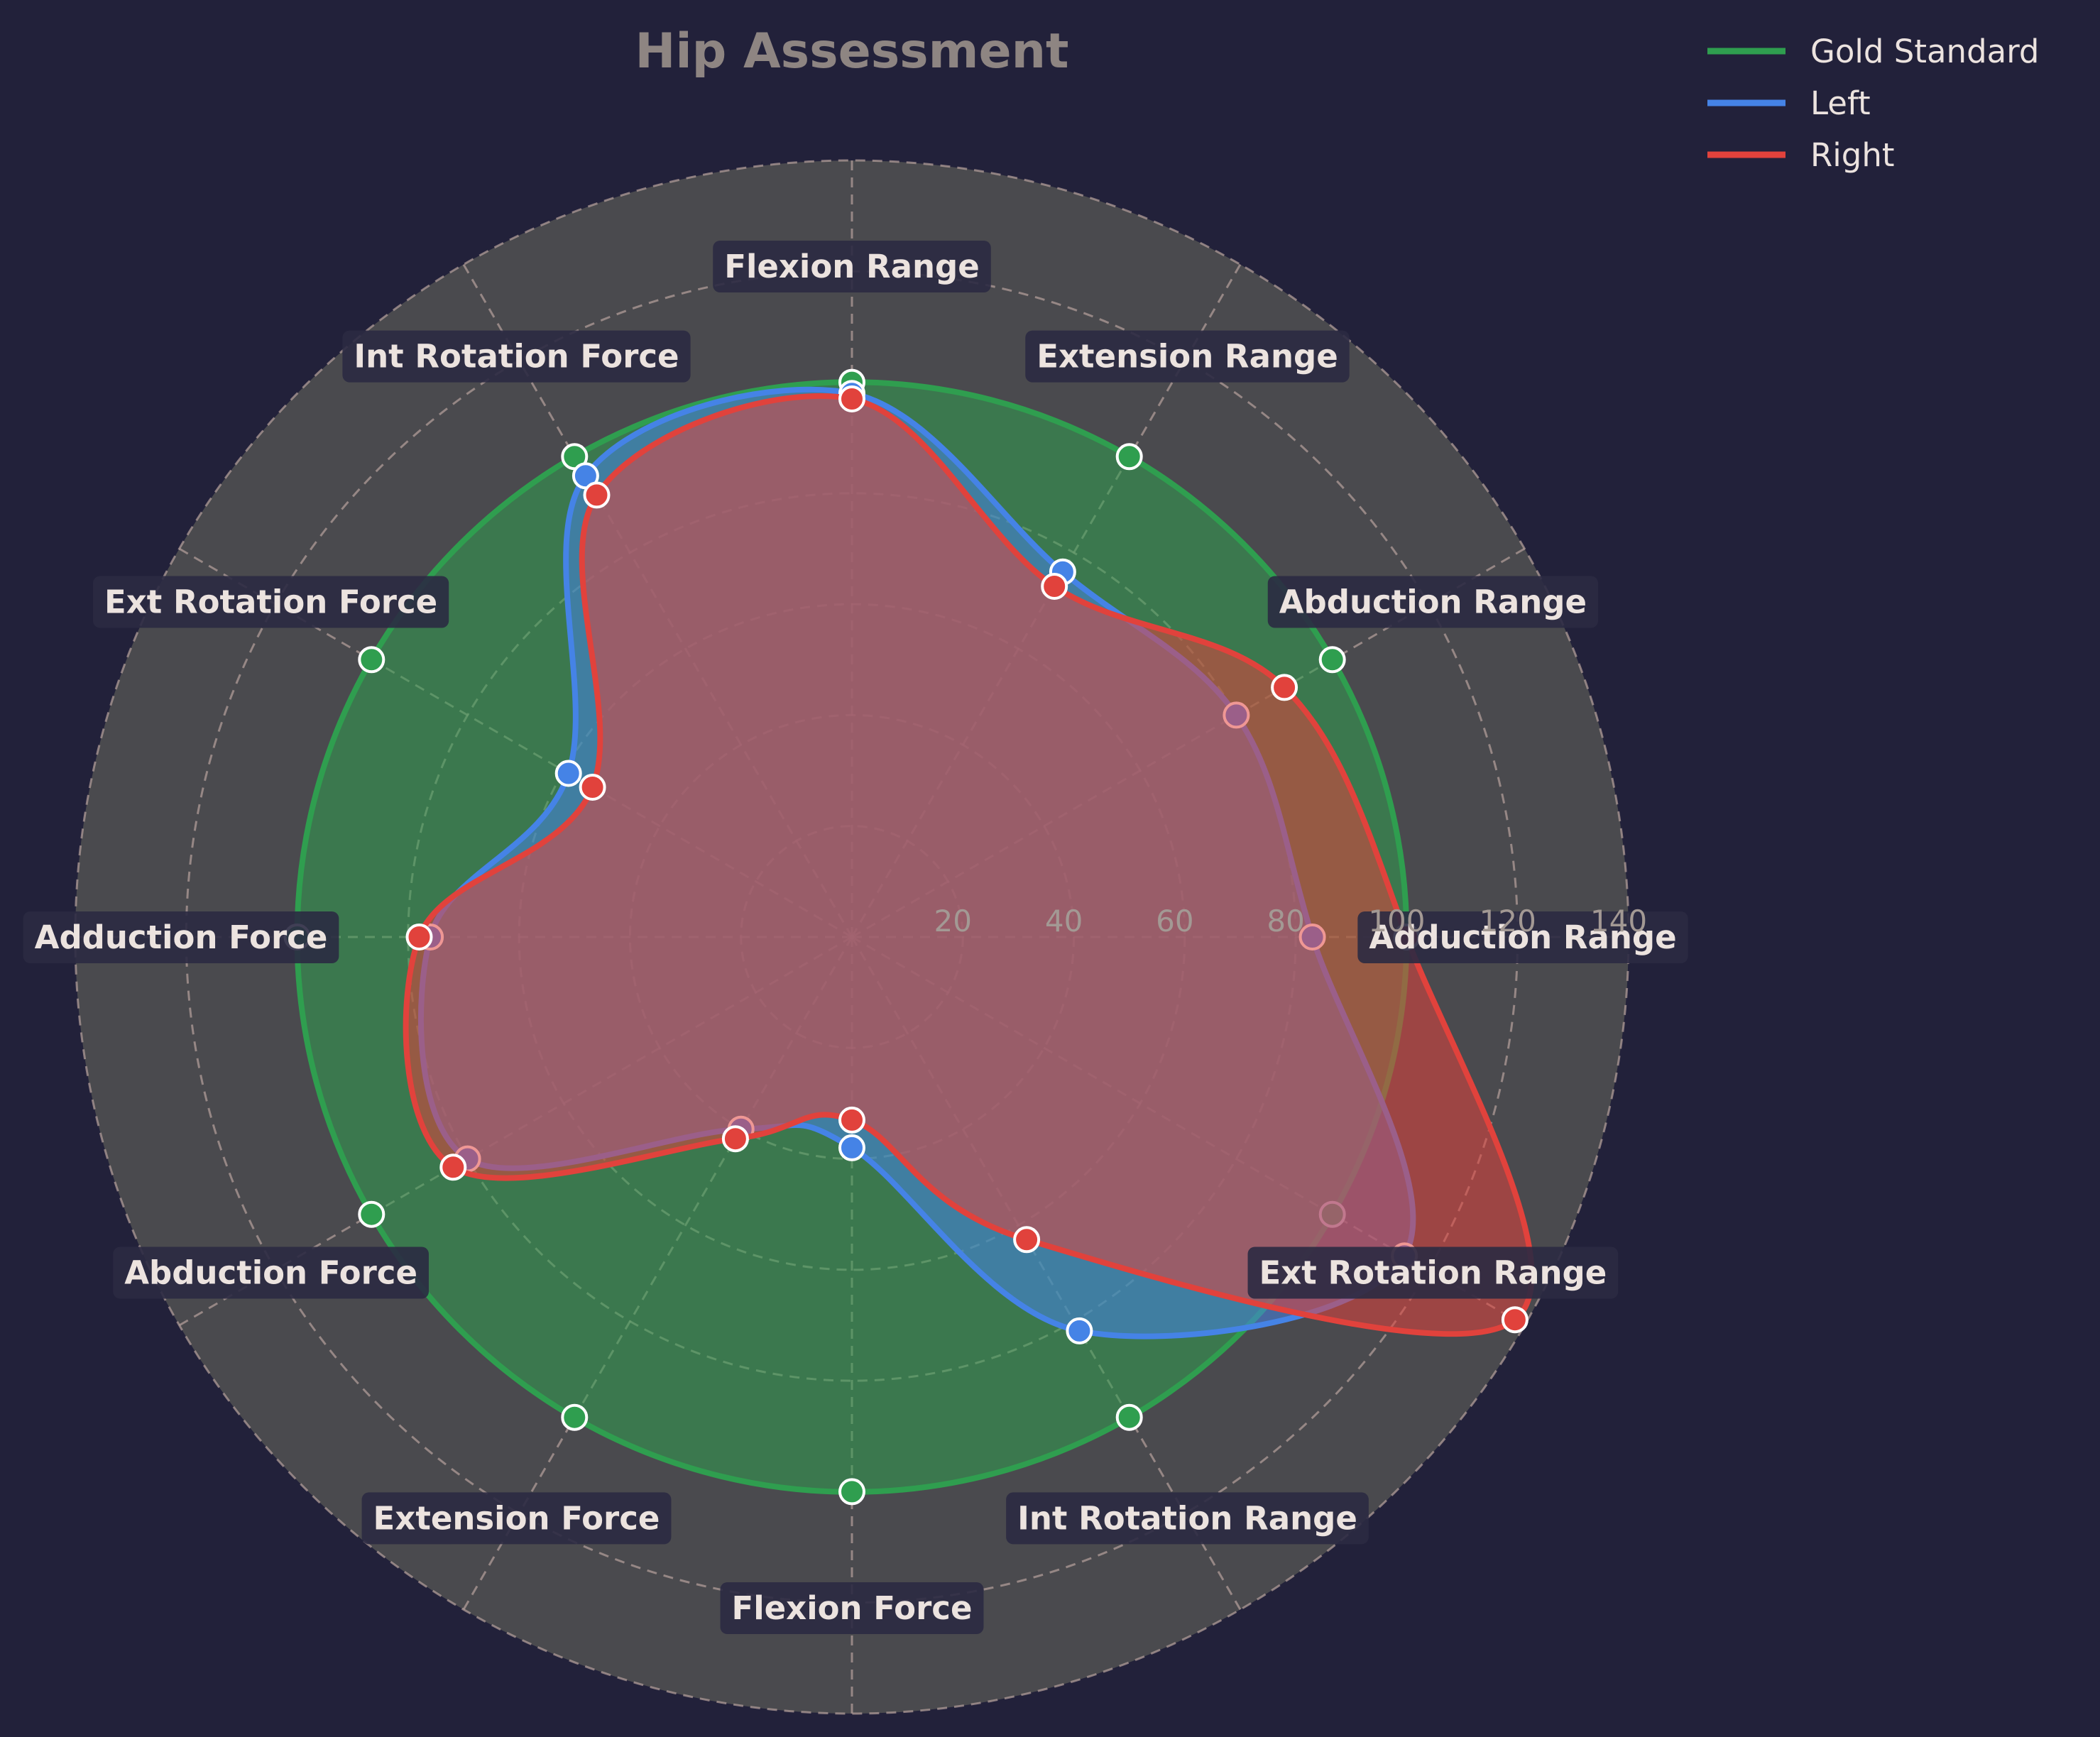 The width and height of the screenshot is (2100, 1737). What do you see at coordinates (1027, 1240) in the screenshot?
I see `point-right-int-rotation-range` at bounding box center [1027, 1240].